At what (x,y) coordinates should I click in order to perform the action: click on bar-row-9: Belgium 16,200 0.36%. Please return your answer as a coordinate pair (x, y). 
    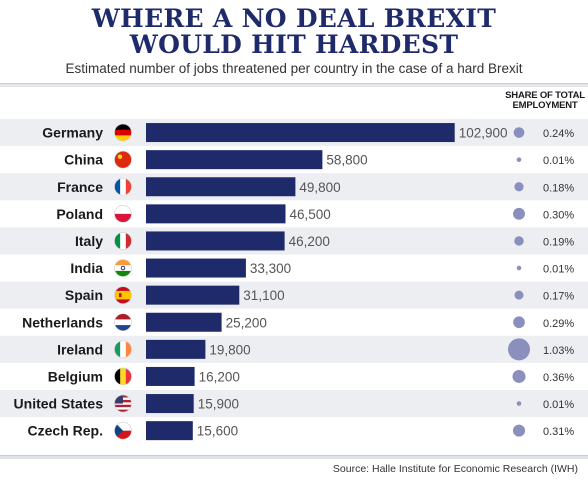
    Looking at the image, I should click on (311, 376).